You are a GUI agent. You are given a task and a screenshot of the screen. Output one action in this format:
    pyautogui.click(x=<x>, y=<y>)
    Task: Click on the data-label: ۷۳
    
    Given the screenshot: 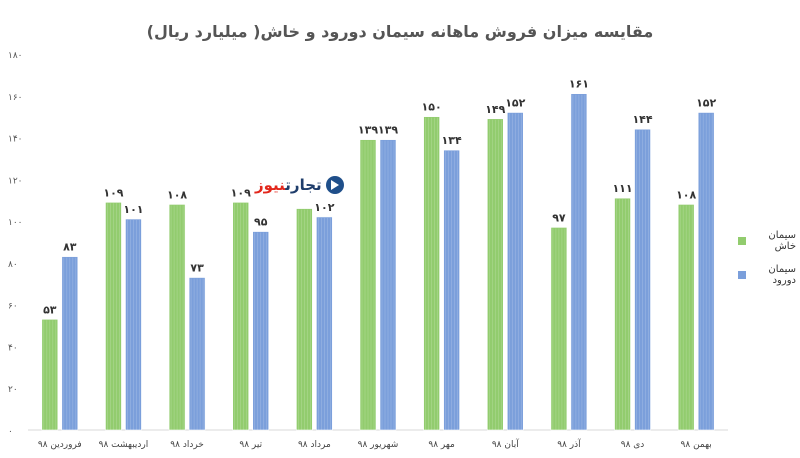 What is the action you would take?
    pyautogui.click(x=197, y=268)
    